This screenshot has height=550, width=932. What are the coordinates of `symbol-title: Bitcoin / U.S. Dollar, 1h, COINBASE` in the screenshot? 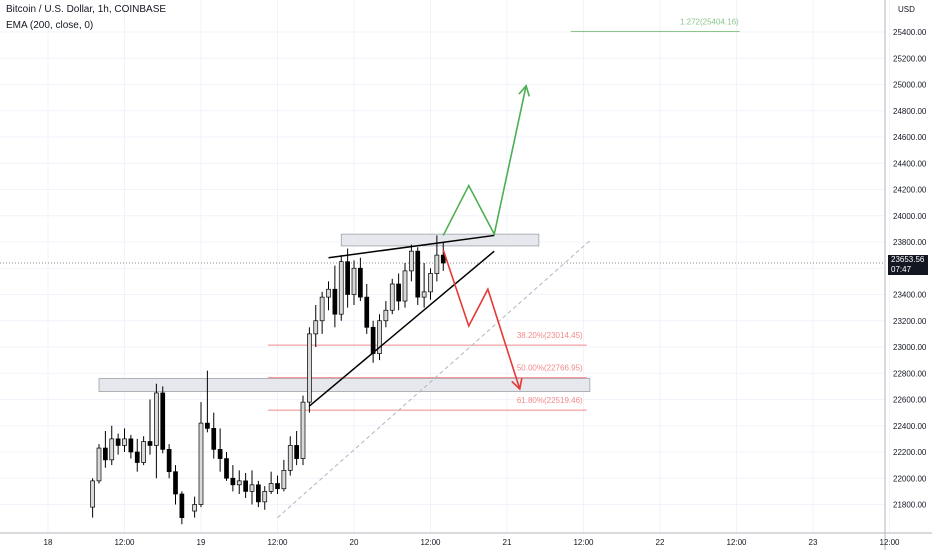 It's located at (86, 9).